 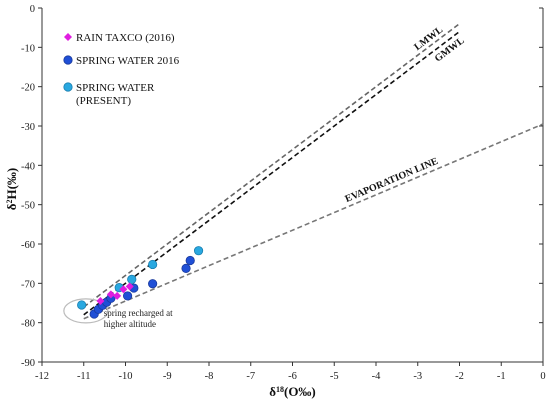 What do you see at coordinates (125, 38) in the screenshot?
I see `legend-label: RAIN TAXCO (2016)` at bounding box center [125, 38].